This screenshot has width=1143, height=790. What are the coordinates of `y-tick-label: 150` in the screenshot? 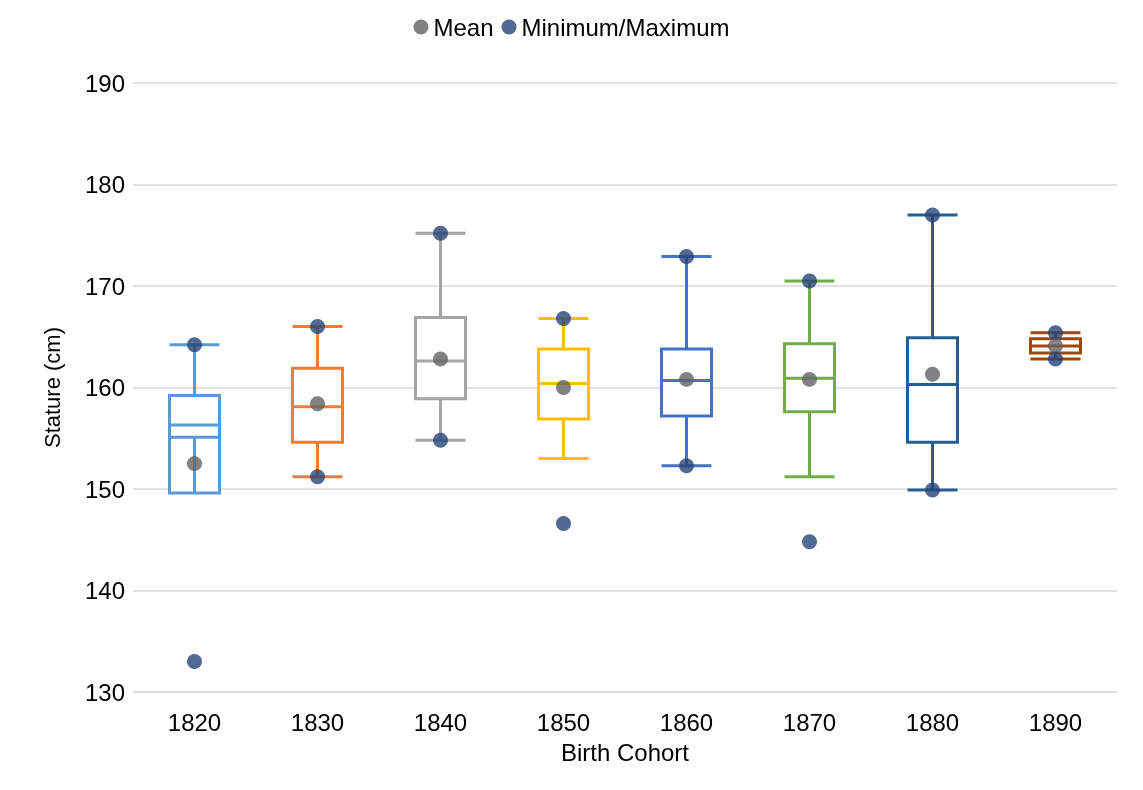 It's located at (104, 489).